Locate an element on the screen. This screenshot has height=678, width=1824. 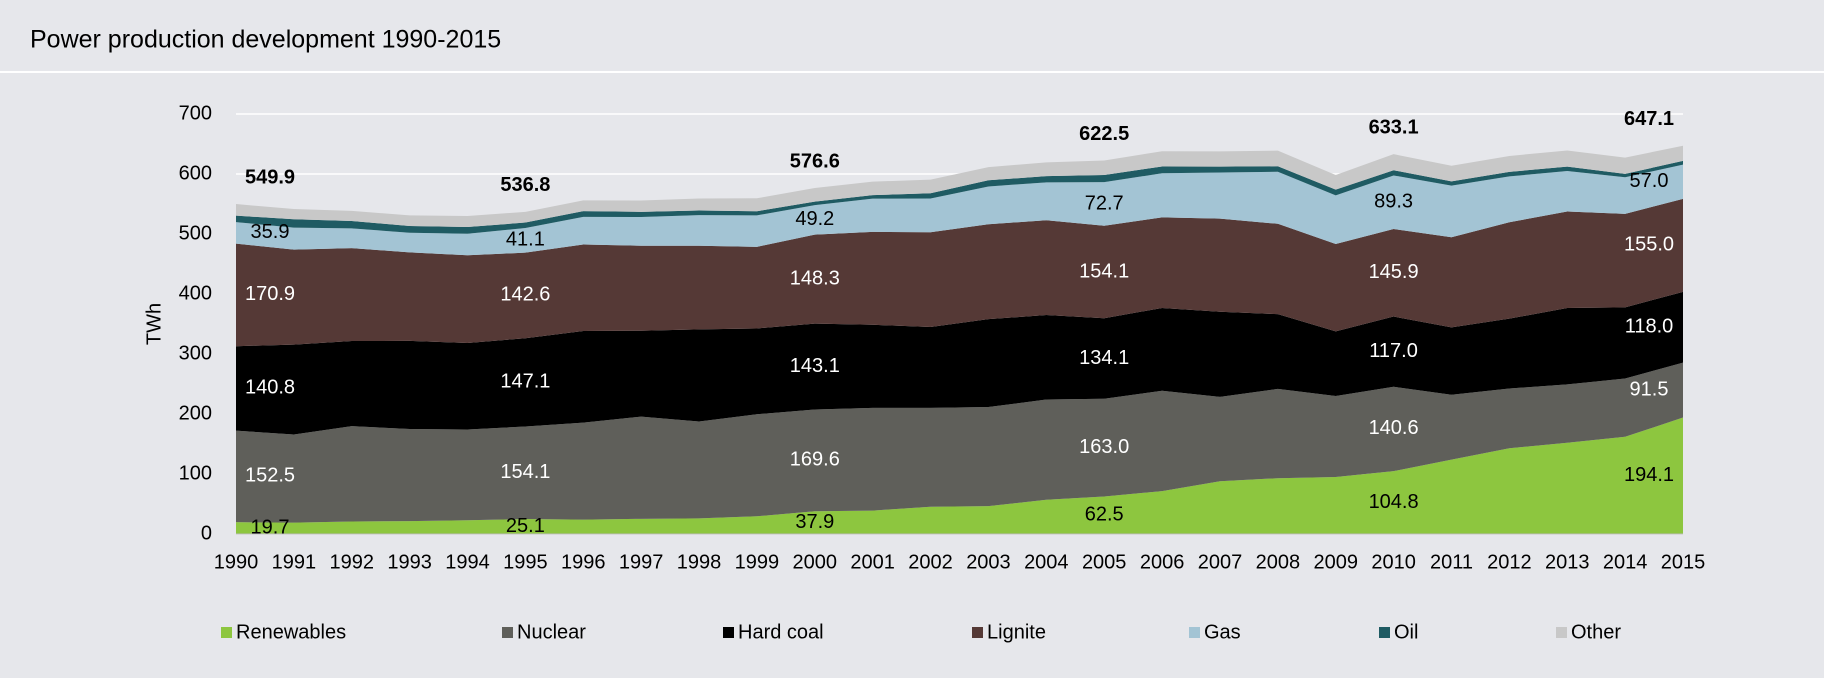
data-label: 152.5 is located at coordinates (270, 476).